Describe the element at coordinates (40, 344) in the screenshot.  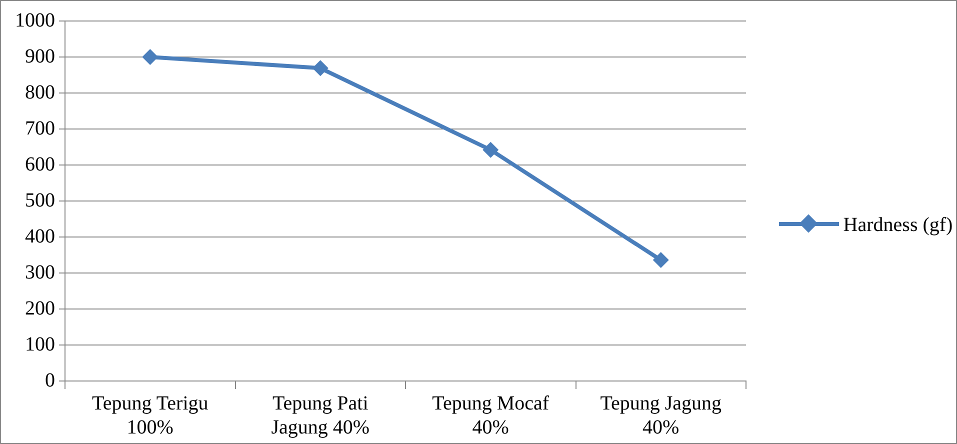
I see `y-tick-label: 100` at that location.